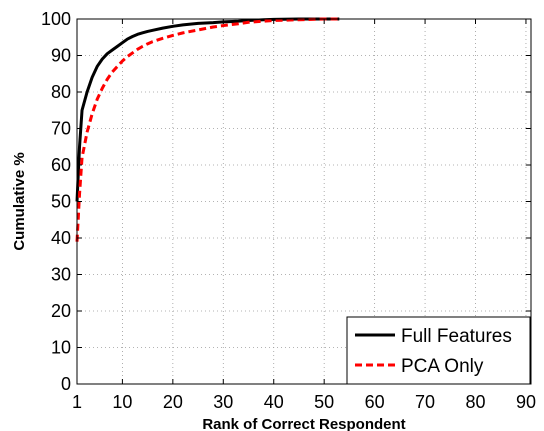 Image resolution: width=544 pixels, height=431 pixels. Describe the element at coordinates (61, 311) in the screenshot. I see `y-tick-label: 20` at that location.